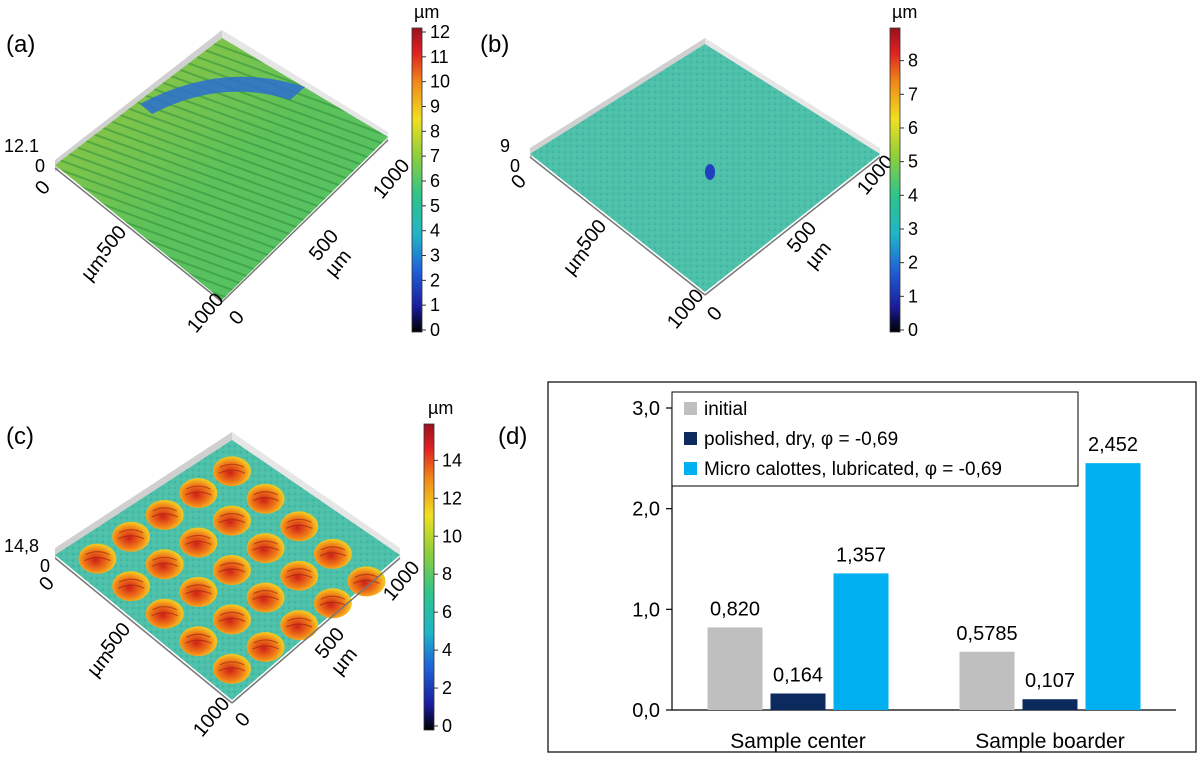  What do you see at coordinates (243, 720) in the screenshot?
I see `panel-c-right-tick-0: 0` at bounding box center [243, 720].